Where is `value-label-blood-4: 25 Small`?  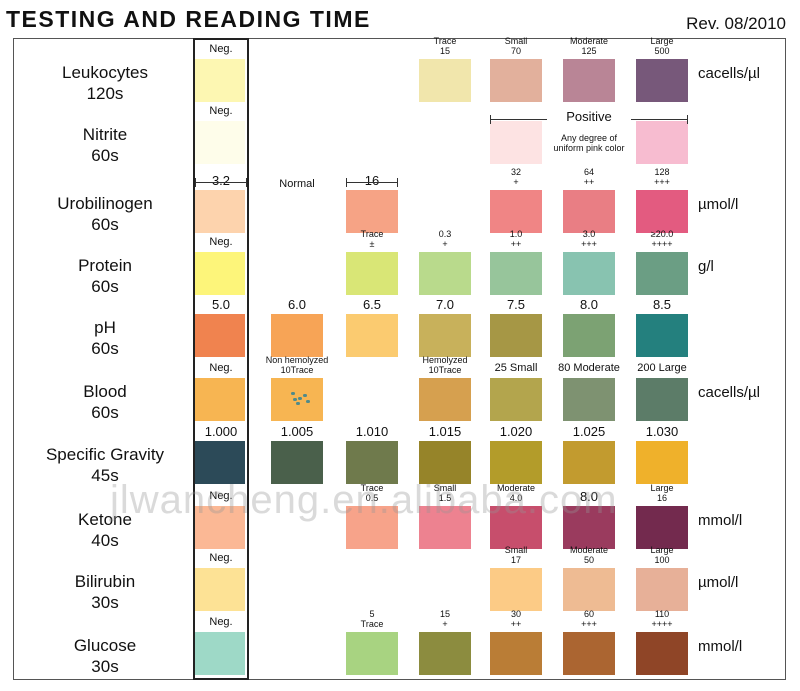
value-label-blood-4: 25 Small is located at coordinates (516, 368).